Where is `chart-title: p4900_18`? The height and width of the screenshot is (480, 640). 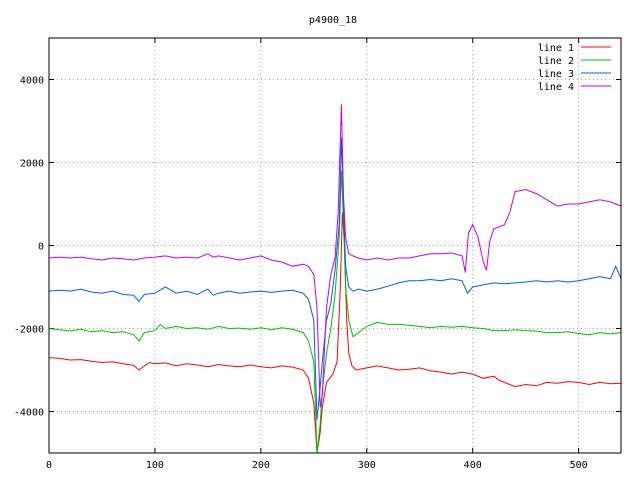
chart-title: p4900_18 is located at coordinates (333, 20).